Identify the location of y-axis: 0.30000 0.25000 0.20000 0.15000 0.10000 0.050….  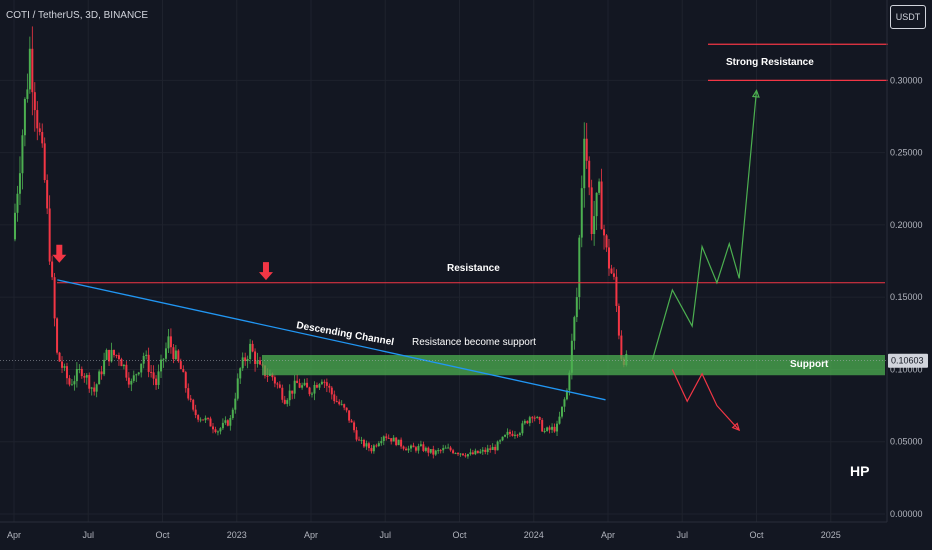
(904, 261).